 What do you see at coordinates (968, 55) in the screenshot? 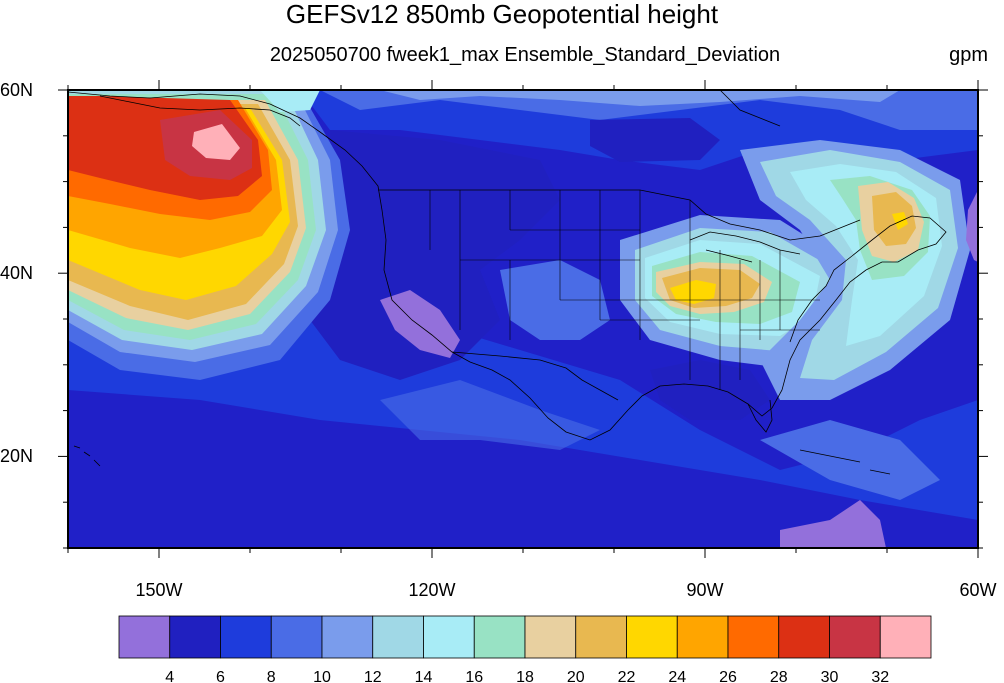
I see `units-label: gpm` at bounding box center [968, 55].